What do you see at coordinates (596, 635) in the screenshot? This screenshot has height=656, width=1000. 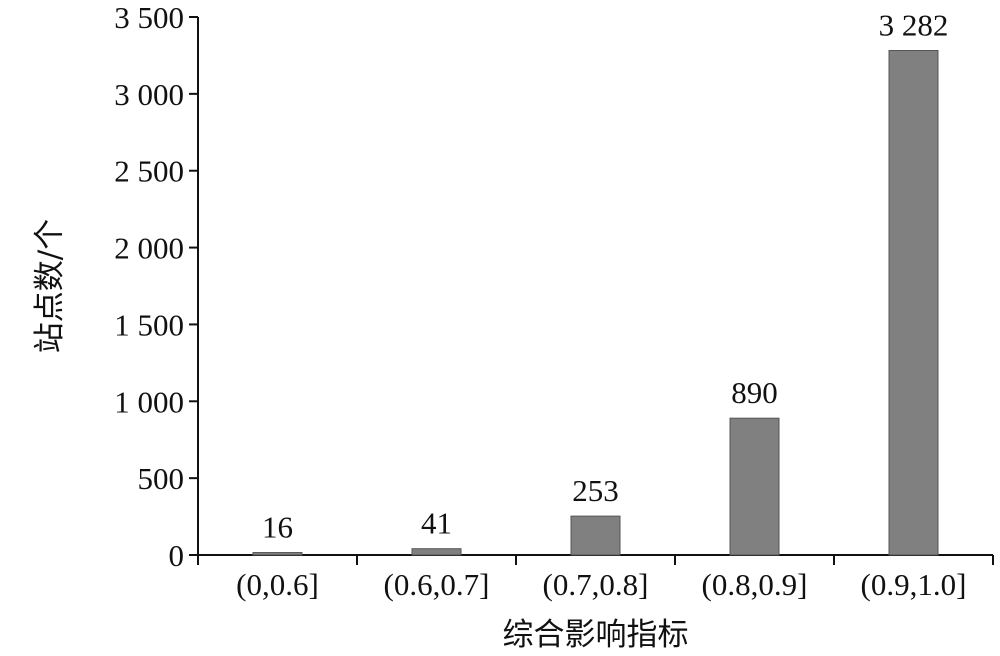 I see `x-axis-title: 综合影响指标` at bounding box center [596, 635].